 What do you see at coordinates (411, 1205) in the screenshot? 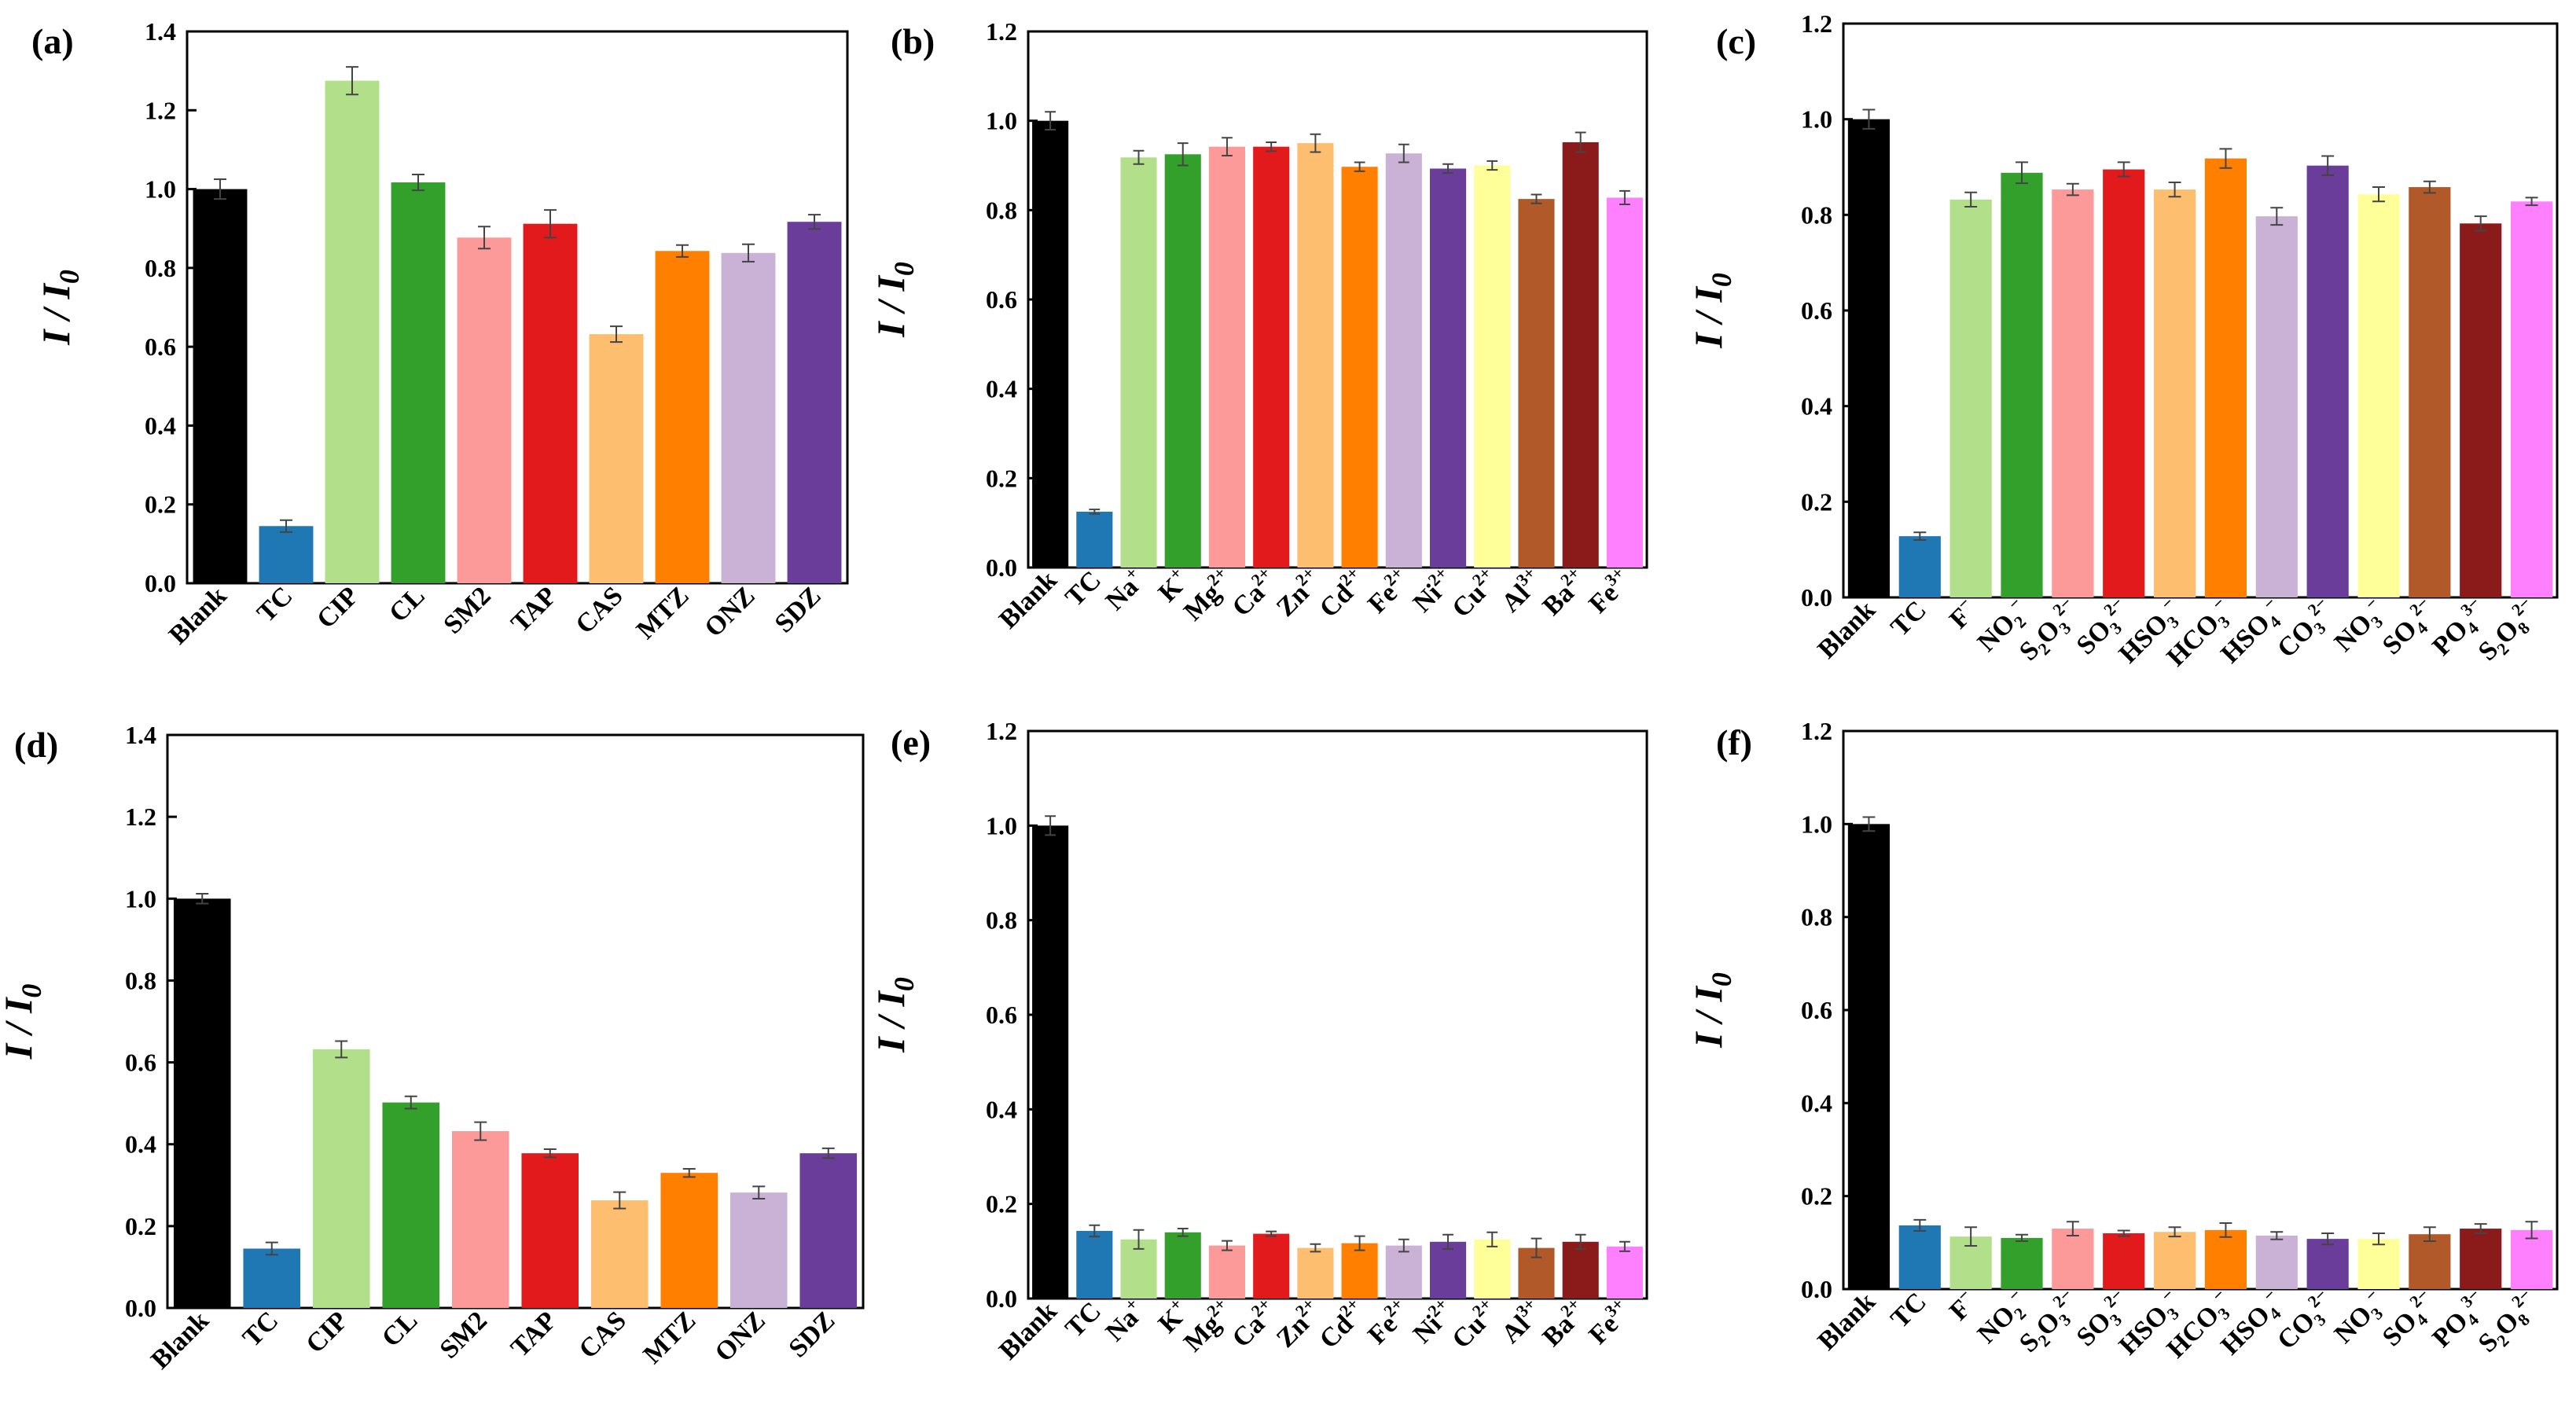
I see `bar-cl` at bounding box center [411, 1205].